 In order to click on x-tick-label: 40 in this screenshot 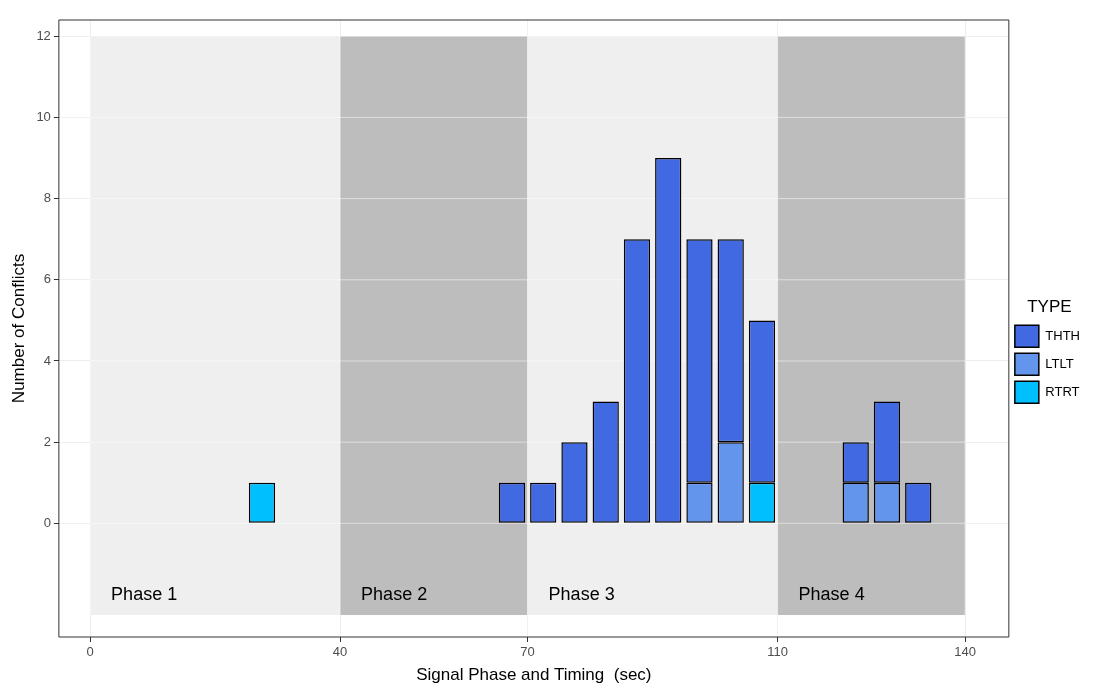, I will do `click(340, 652)`.